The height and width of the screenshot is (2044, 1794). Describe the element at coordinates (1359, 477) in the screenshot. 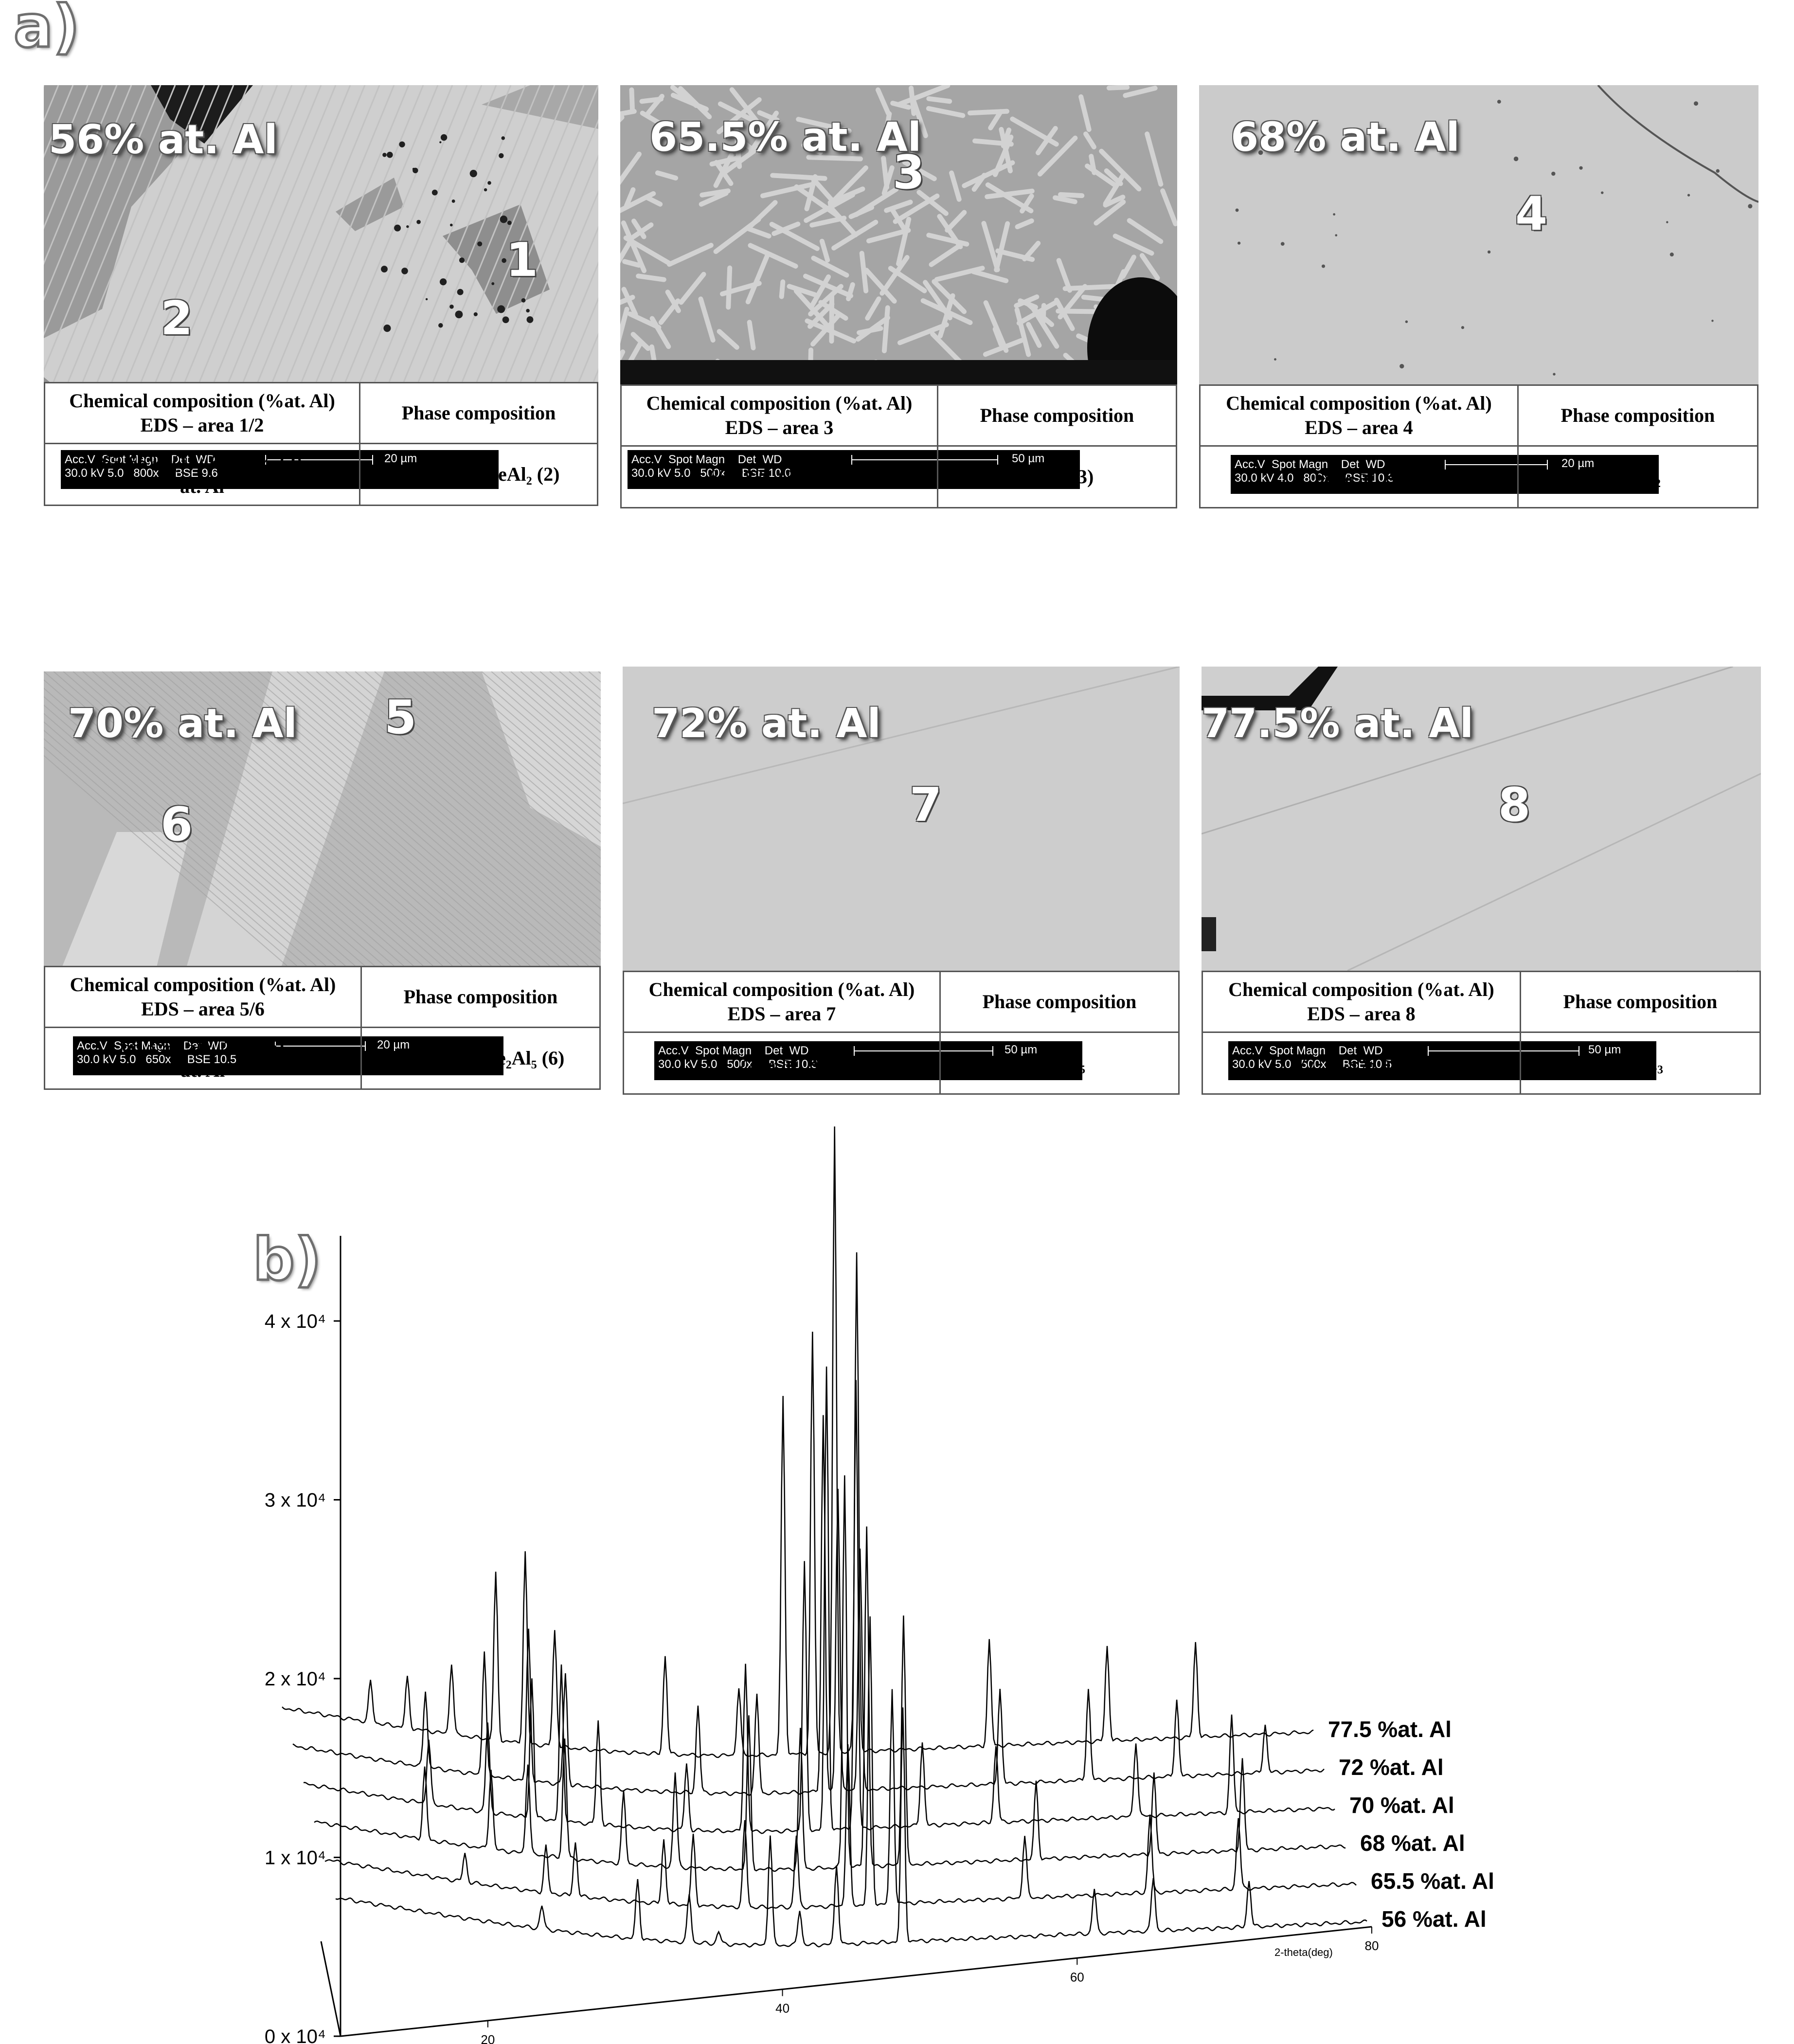

I see `chem-composition-value: 68% at. Al` at that location.